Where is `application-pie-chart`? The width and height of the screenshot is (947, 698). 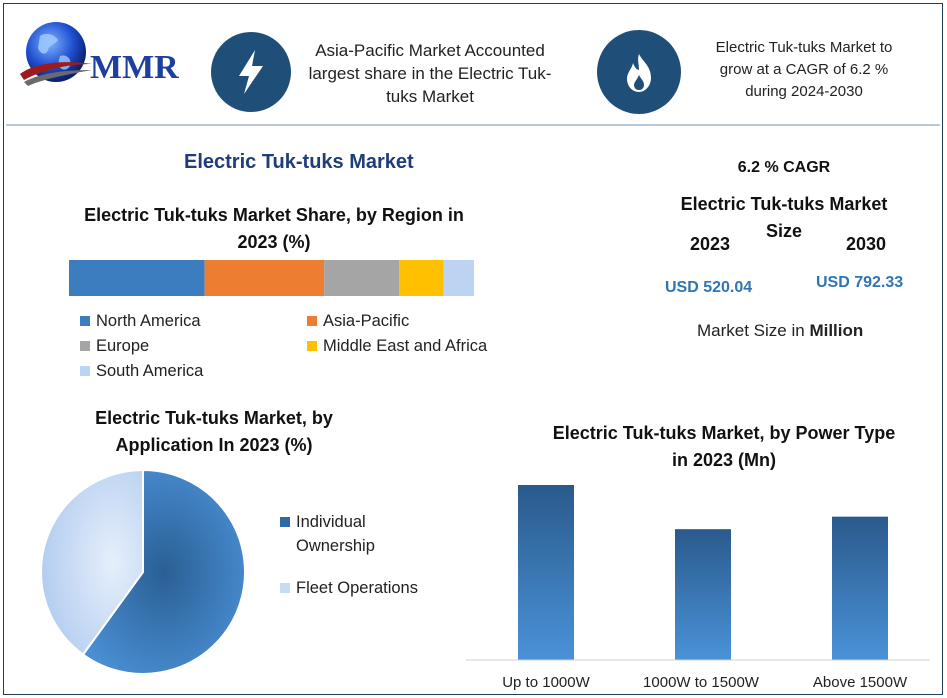
application-pie-chart is located at coordinates (143, 571).